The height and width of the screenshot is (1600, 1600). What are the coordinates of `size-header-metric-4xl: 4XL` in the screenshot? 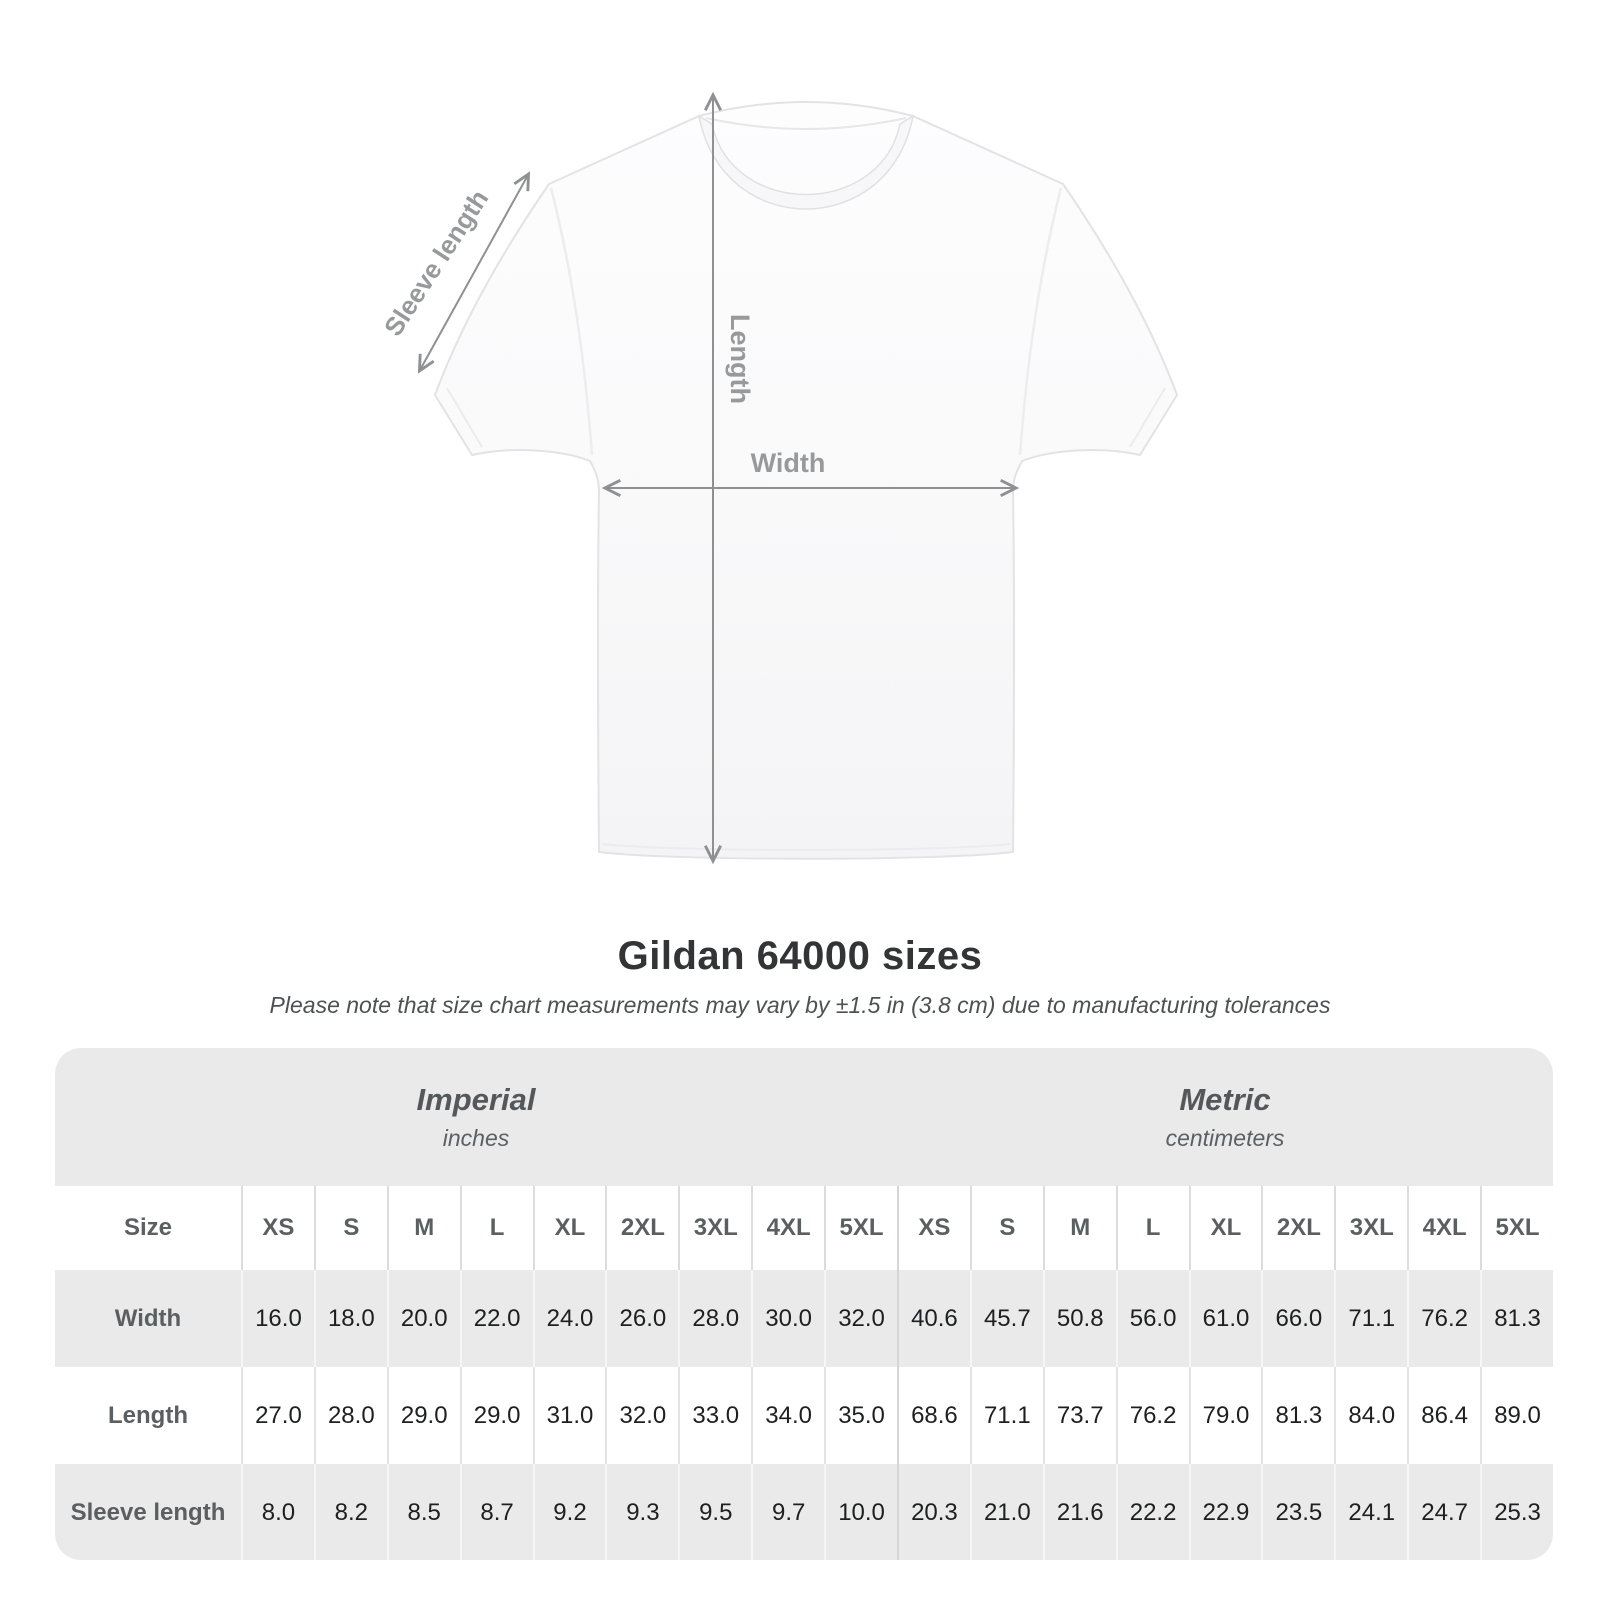 It's located at (1443, 1228).